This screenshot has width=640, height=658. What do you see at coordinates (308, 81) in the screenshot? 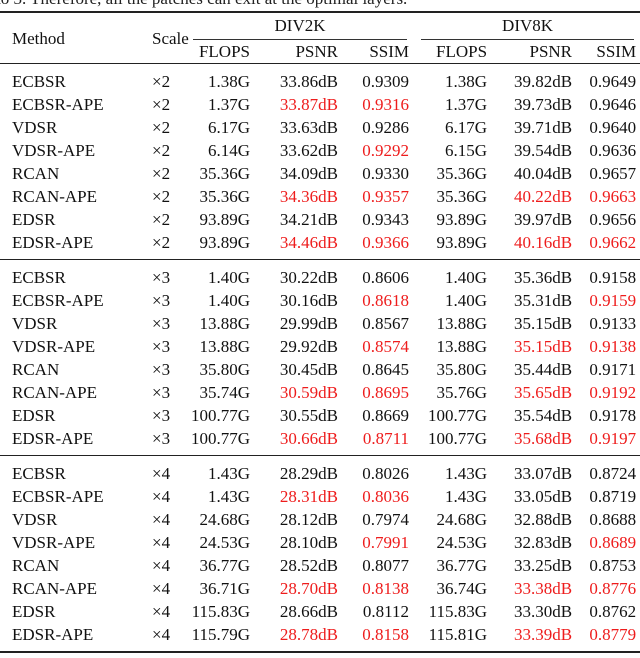
I see `div2k-psnr-cell: 33.86dB` at bounding box center [308, 81].